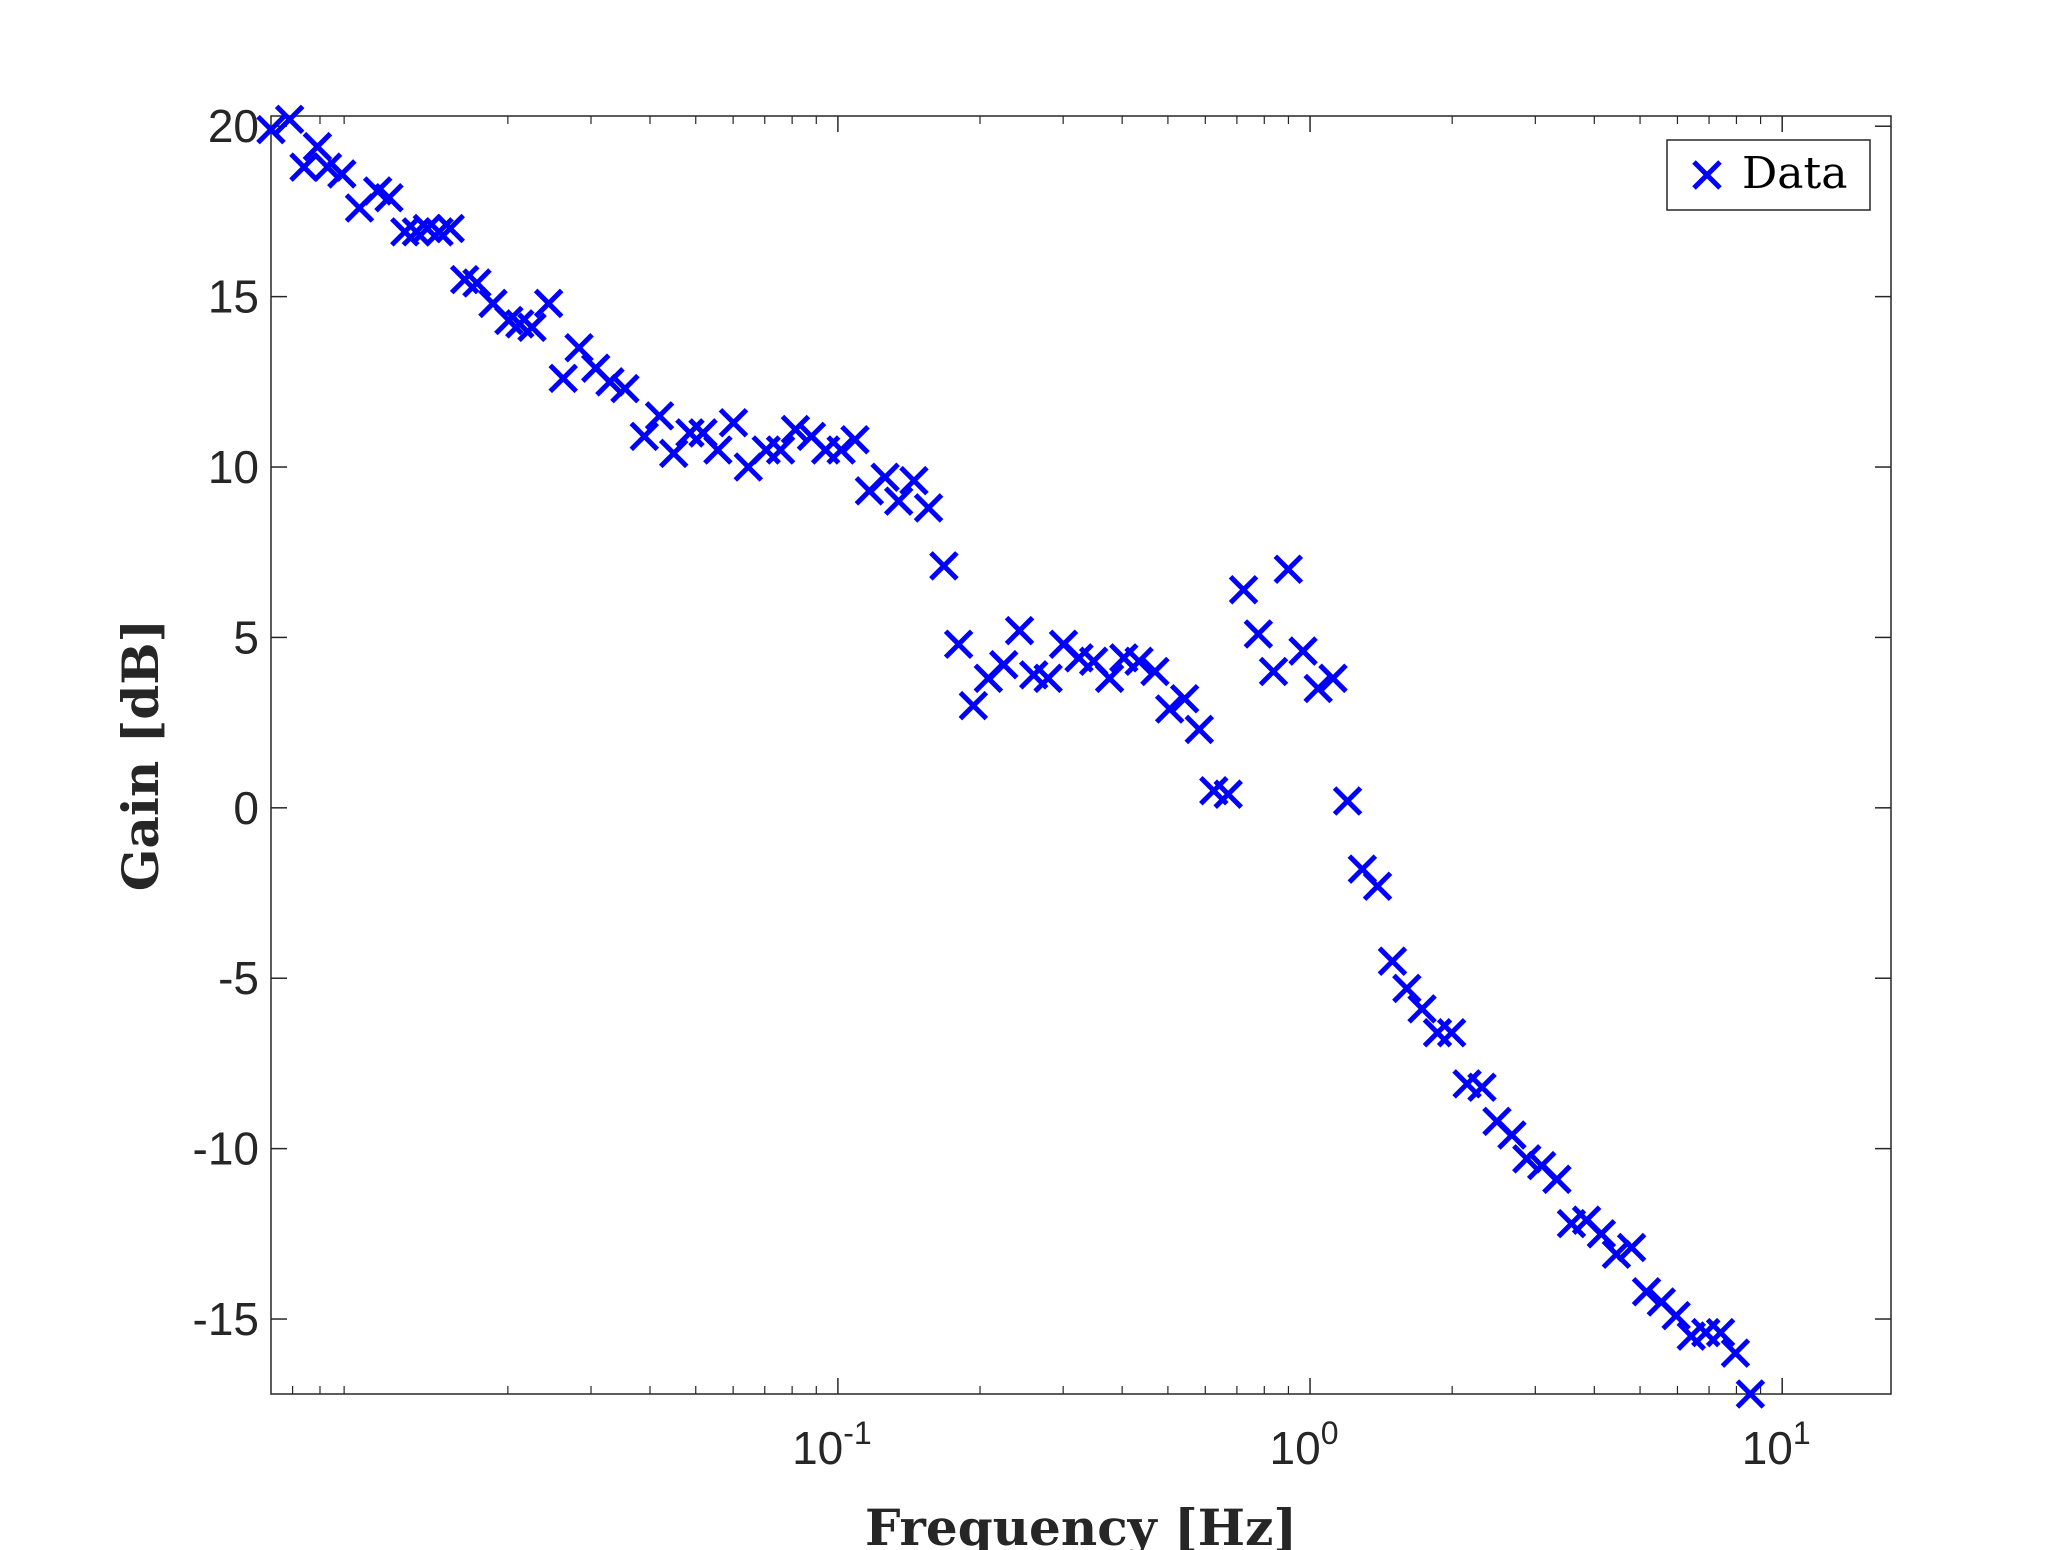 The height and width of the screenshot is (1550, 2067). Describe the element at coordinates (233, 126) in the screenshot. I see `y-tick-label: 20` at that location.